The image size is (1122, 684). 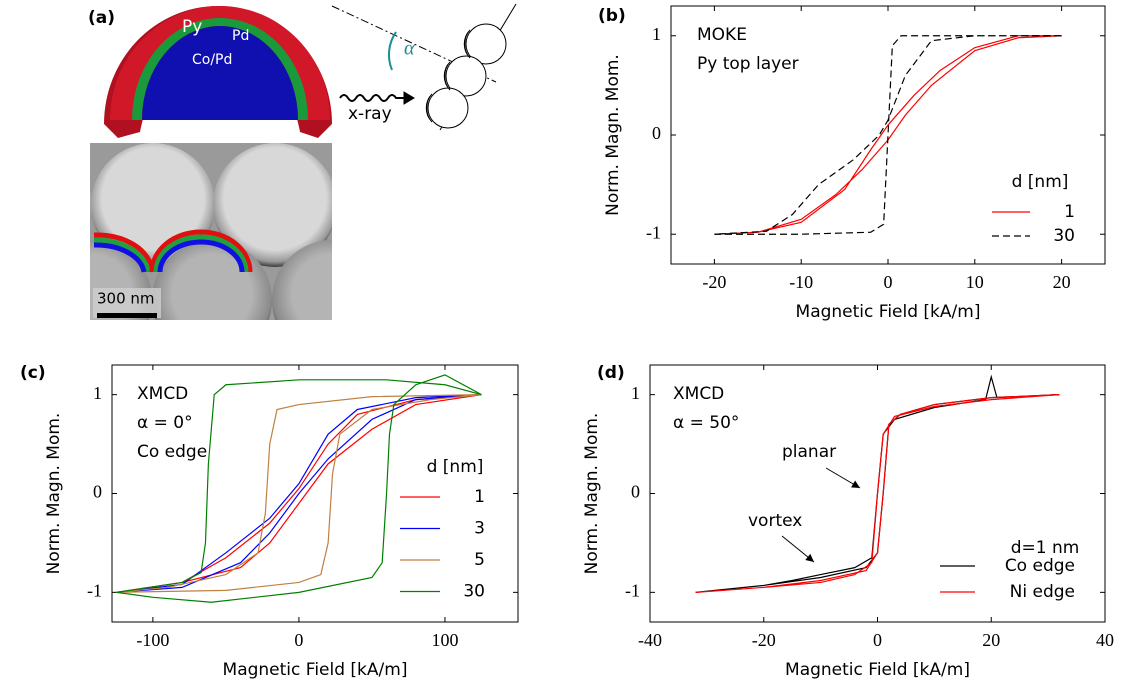 What do you see at coordinates (444, 640) in the screenshot?
I see `x-tick-label: 100` at bounding box center [444, 640].